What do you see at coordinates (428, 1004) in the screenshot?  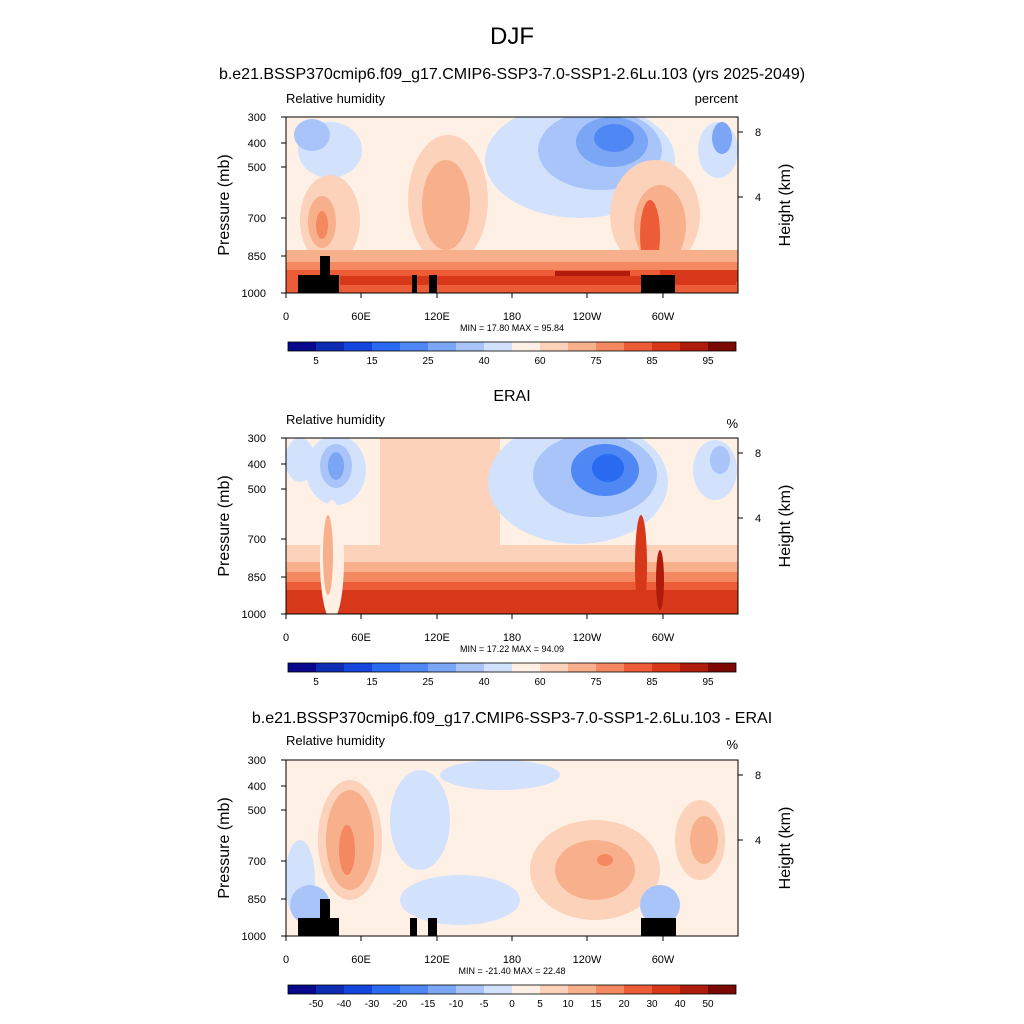 I see `colorbar-label: -15` at bounding box center [428, 1004].